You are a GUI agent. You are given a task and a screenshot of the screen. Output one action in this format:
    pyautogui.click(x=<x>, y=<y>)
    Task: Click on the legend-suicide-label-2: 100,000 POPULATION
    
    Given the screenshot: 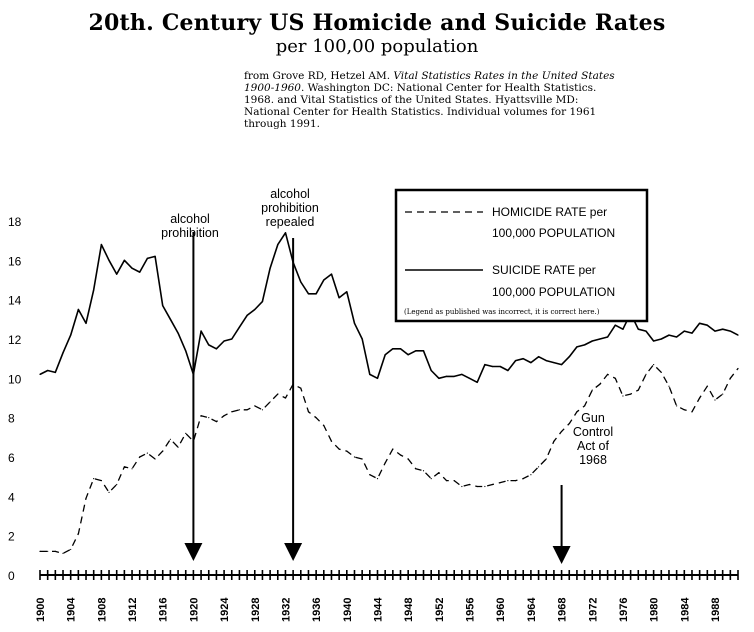 What is the action you would take?
    pyautogui.click(x=553, y=292)
    